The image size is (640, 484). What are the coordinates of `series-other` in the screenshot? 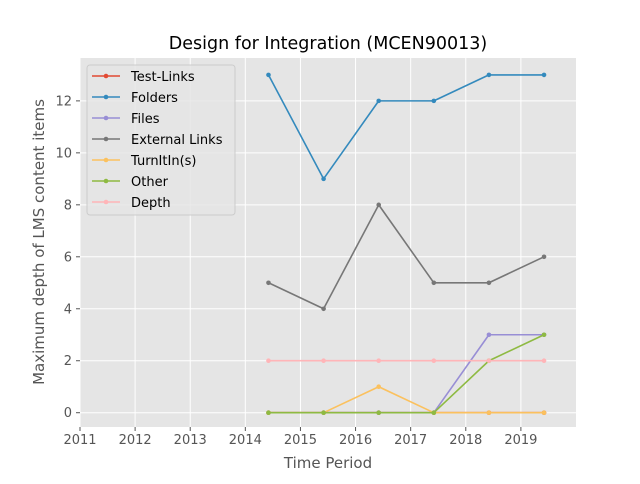 It's located at (406, 374).